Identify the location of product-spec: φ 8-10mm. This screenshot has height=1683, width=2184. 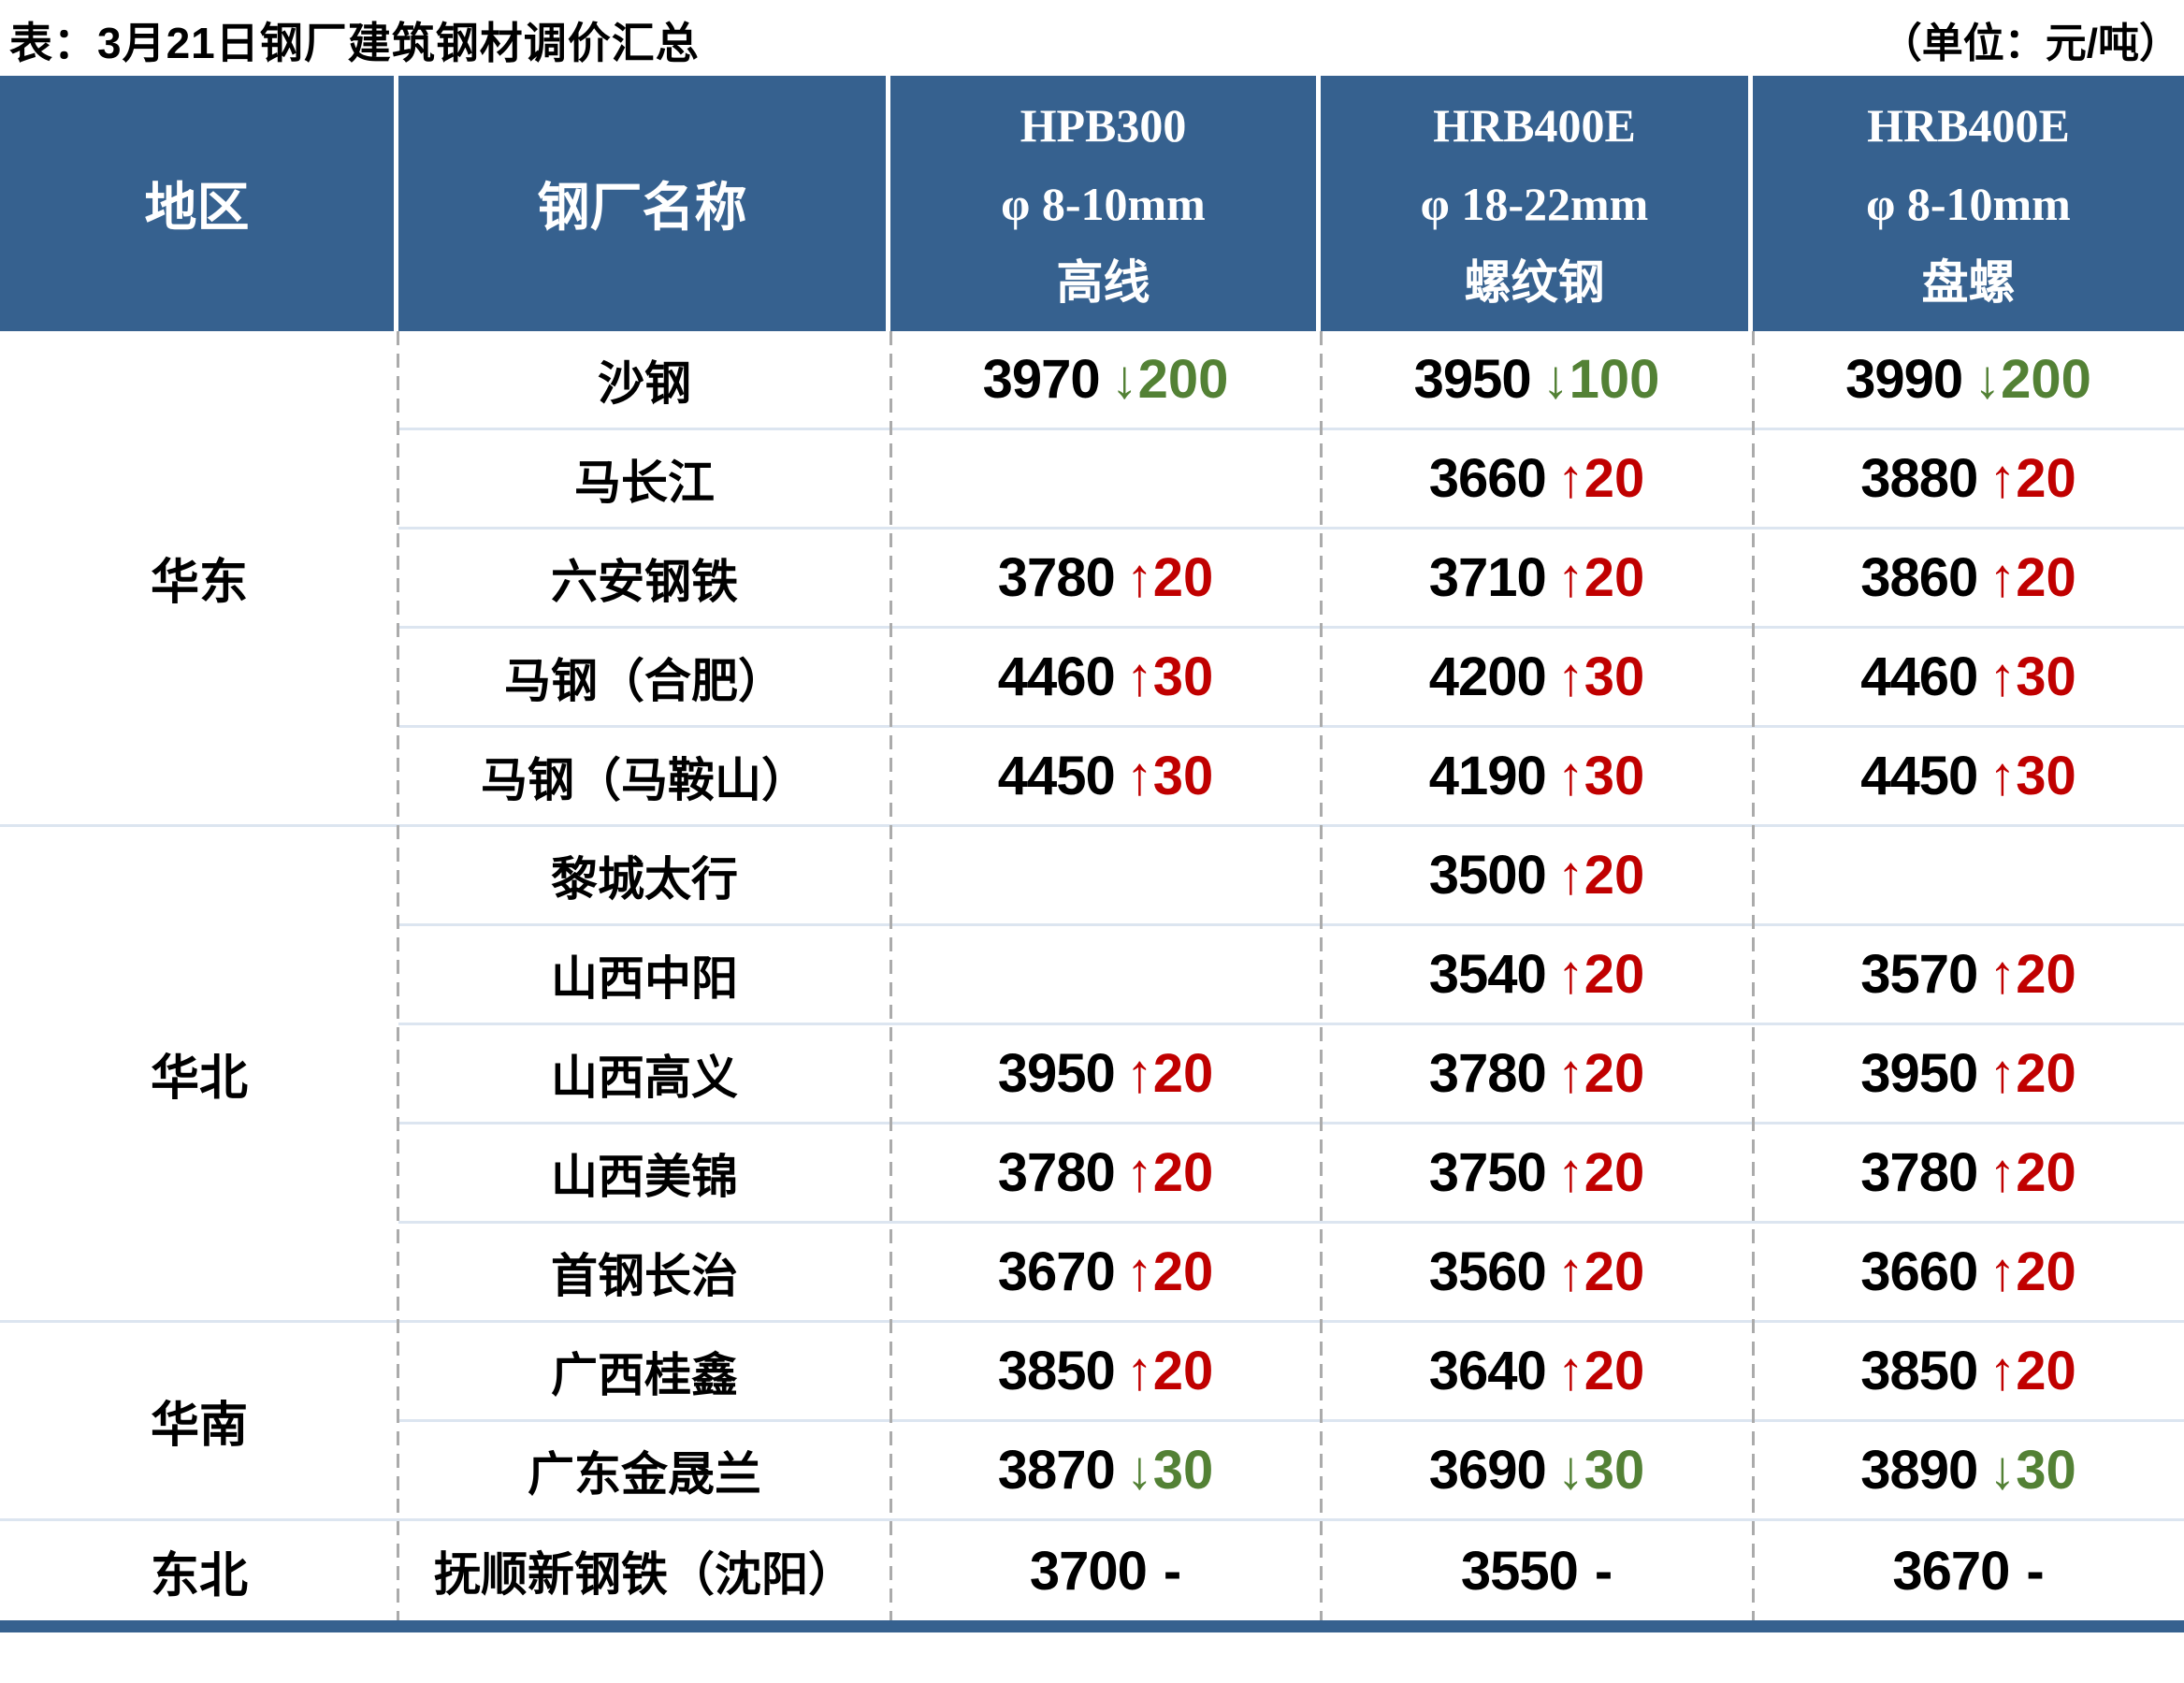
(1103, 204).